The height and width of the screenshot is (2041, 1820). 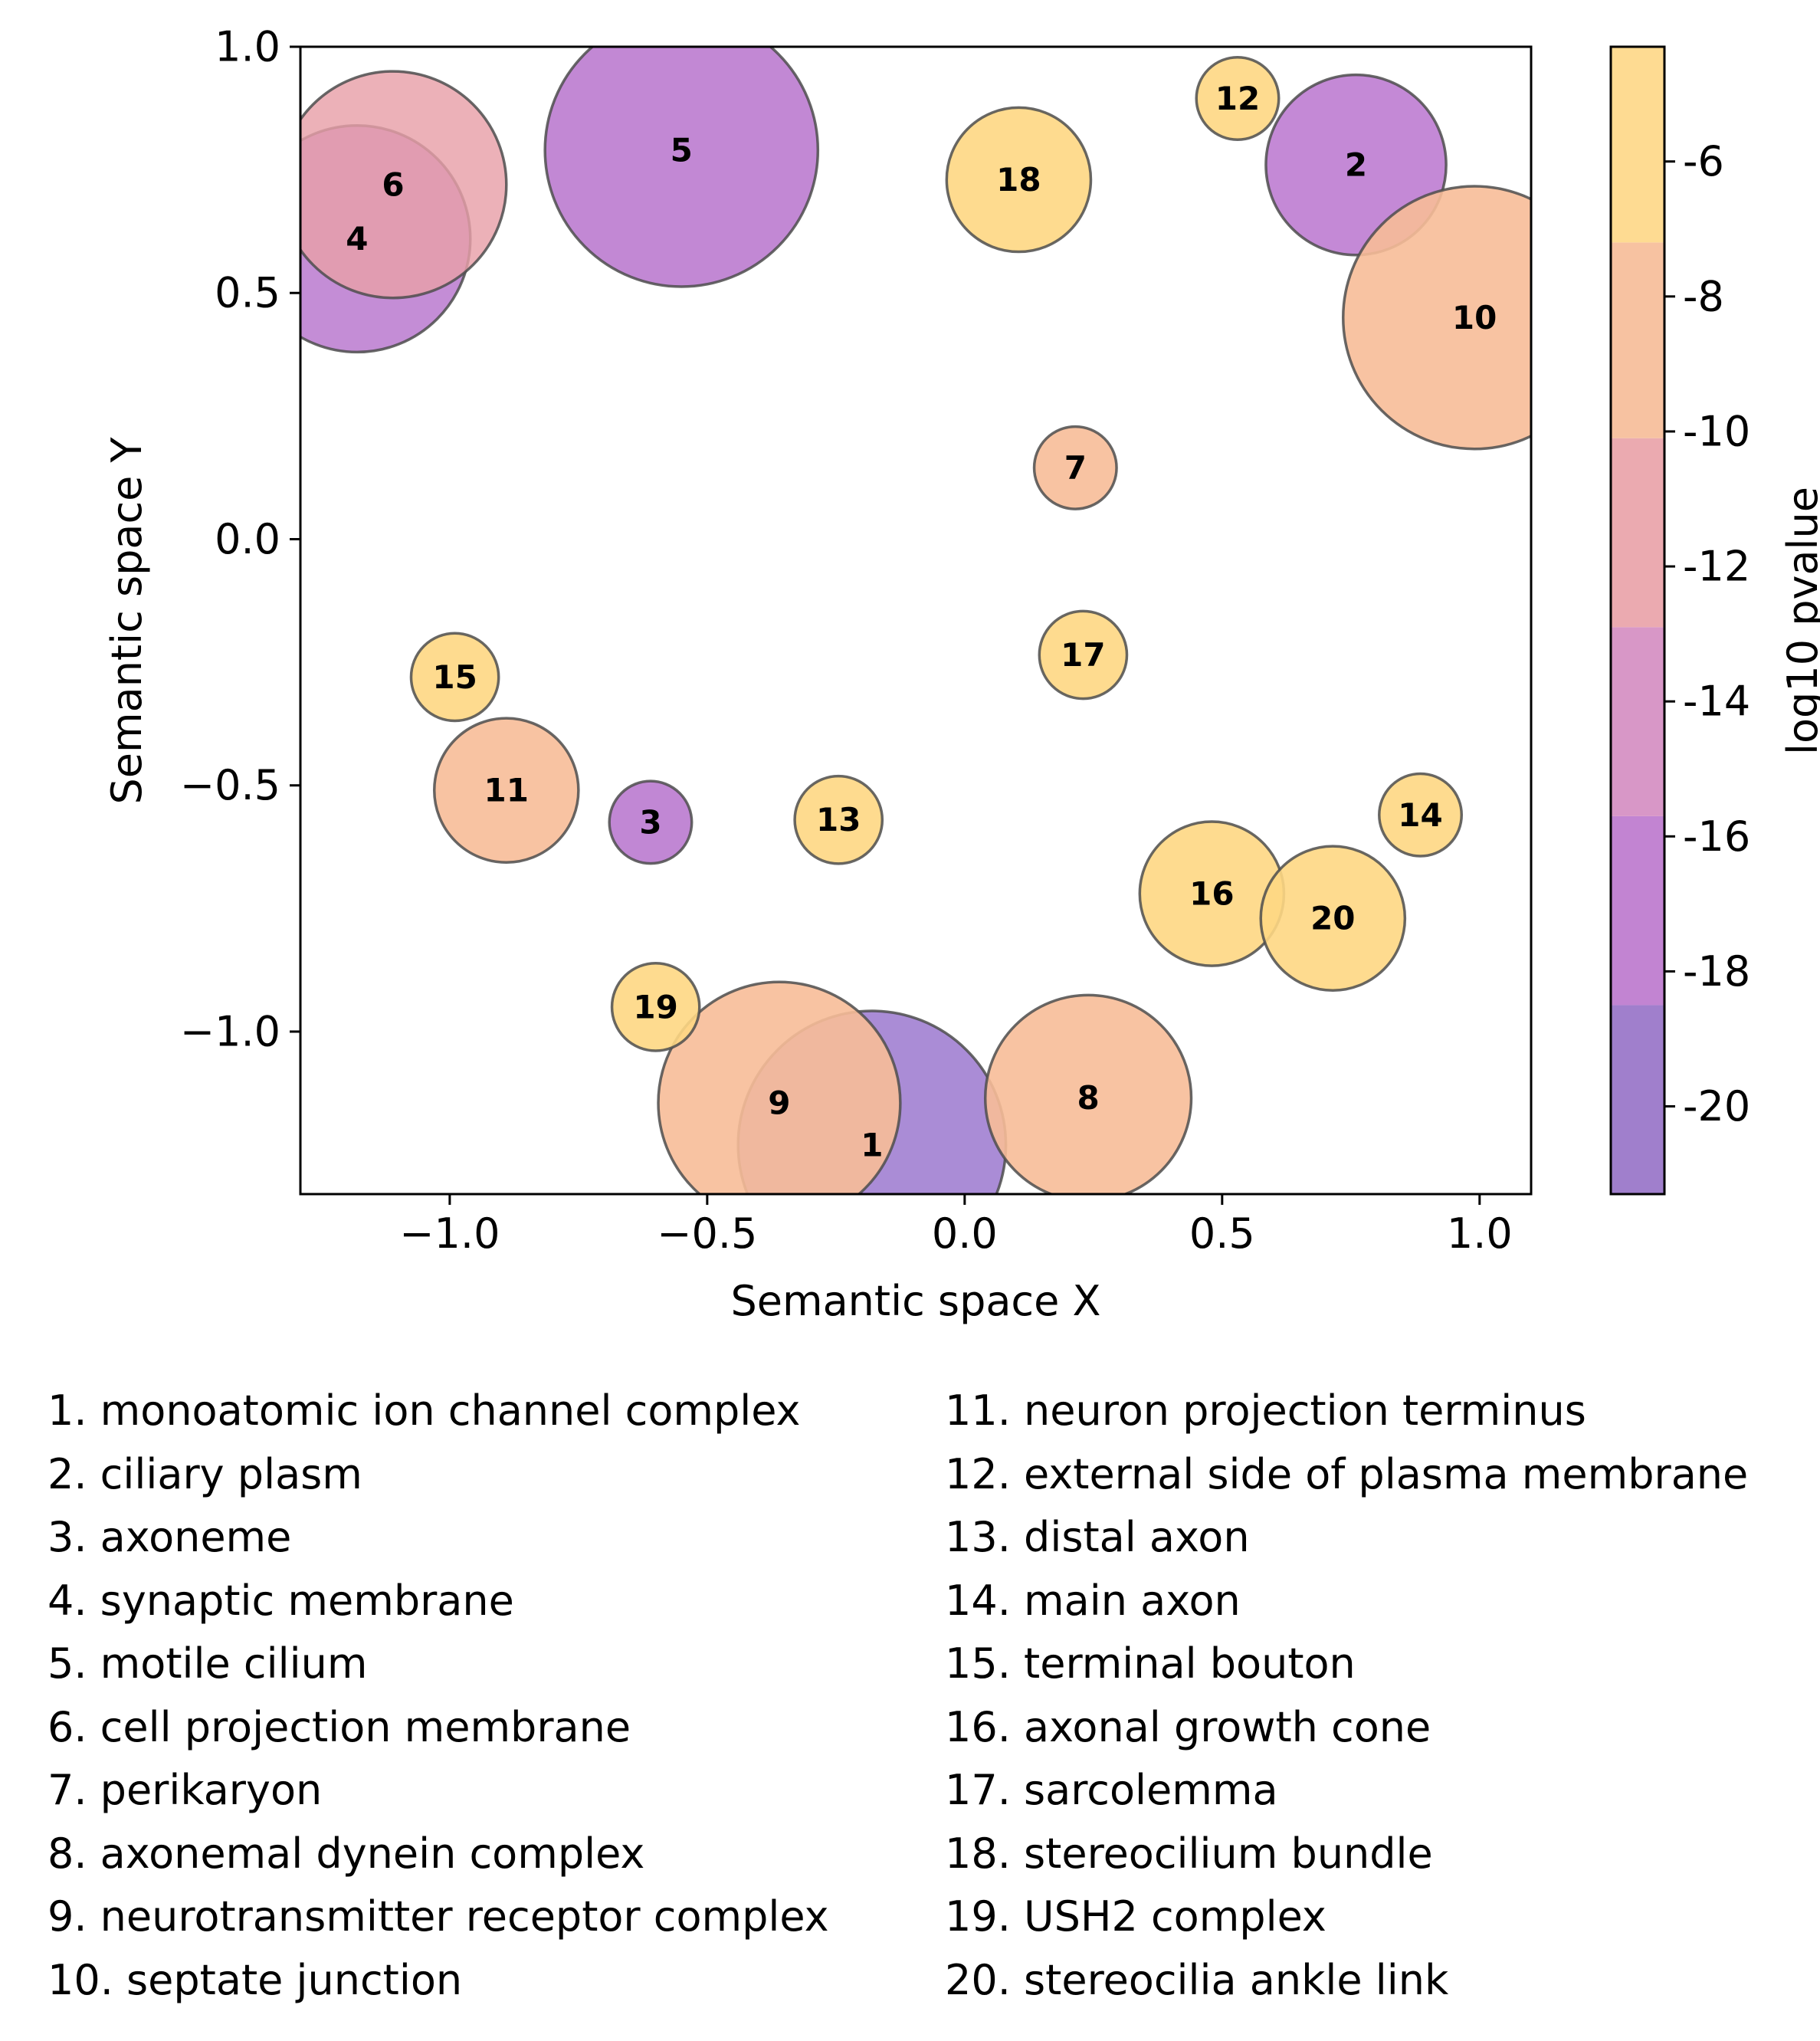 I want to click on colorbar-tick-label: -20, so click(x=1716, y=1106).